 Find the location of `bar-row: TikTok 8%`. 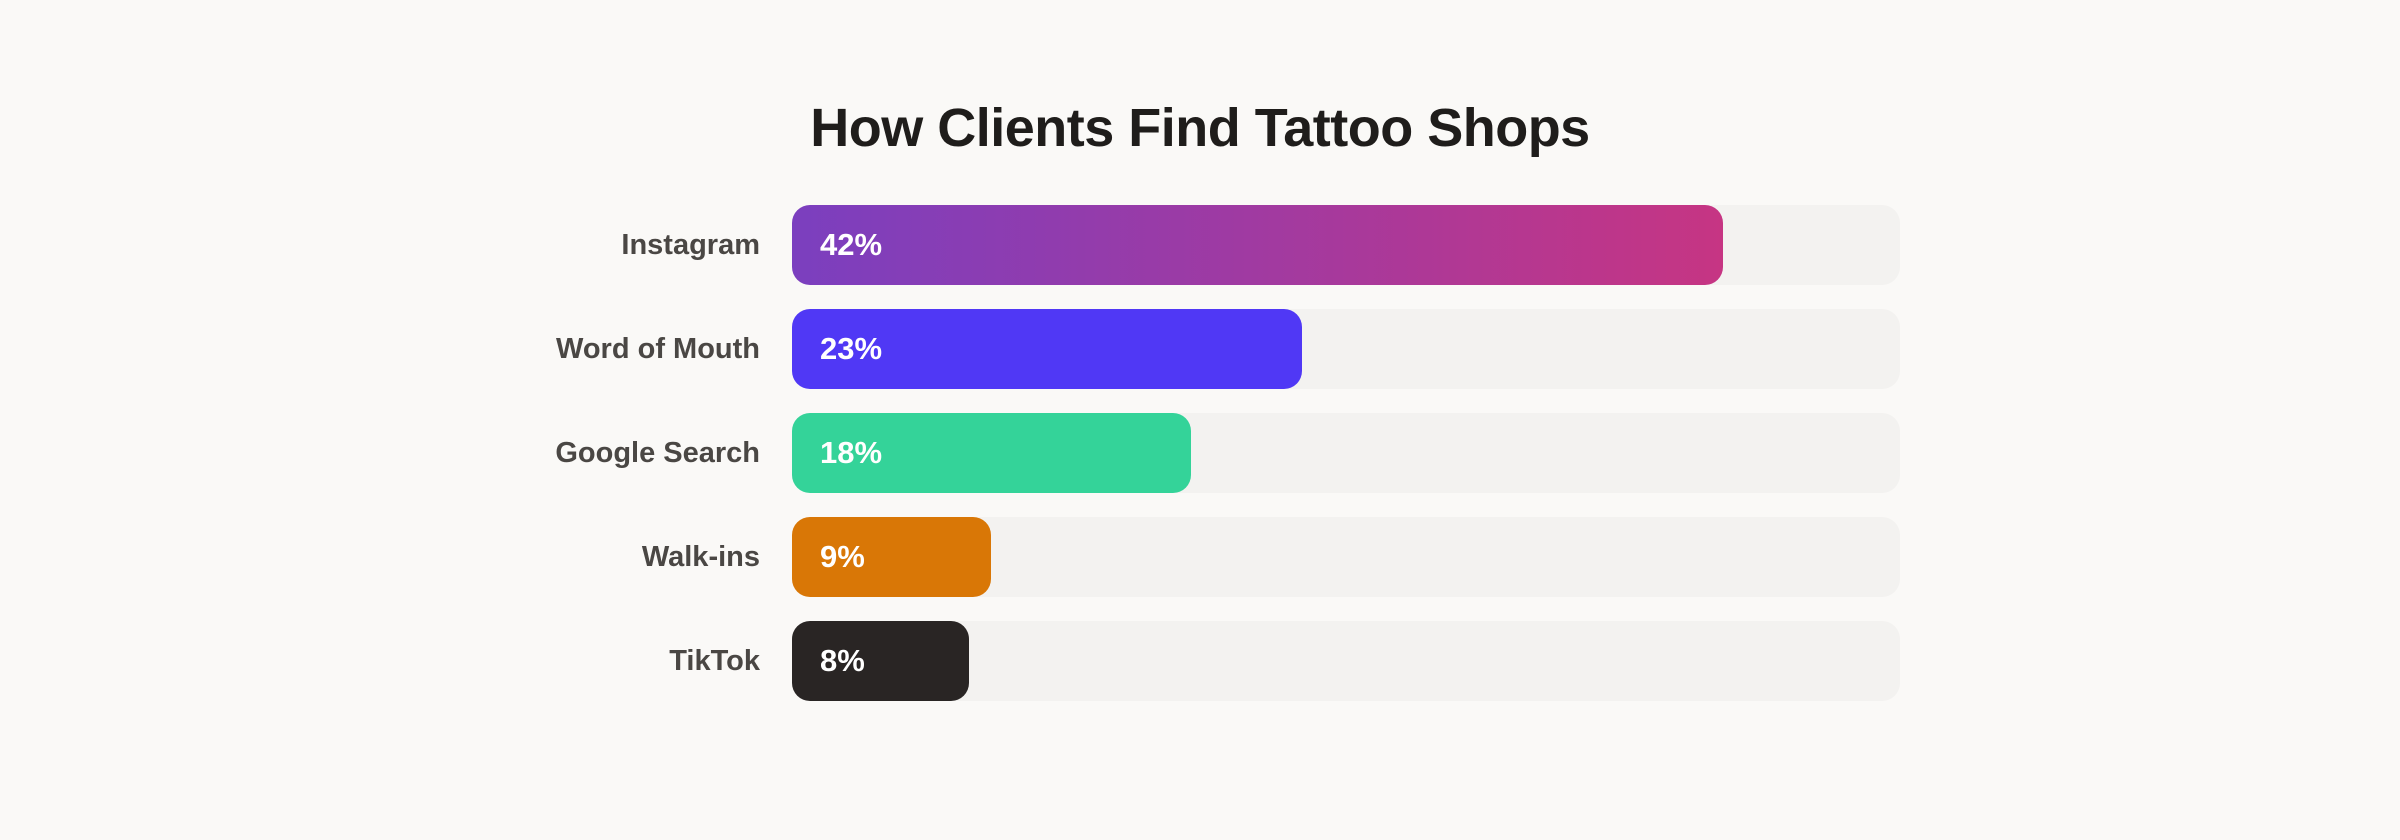

bar-row: TikTok 8% is located at coordinates (1200, 661).